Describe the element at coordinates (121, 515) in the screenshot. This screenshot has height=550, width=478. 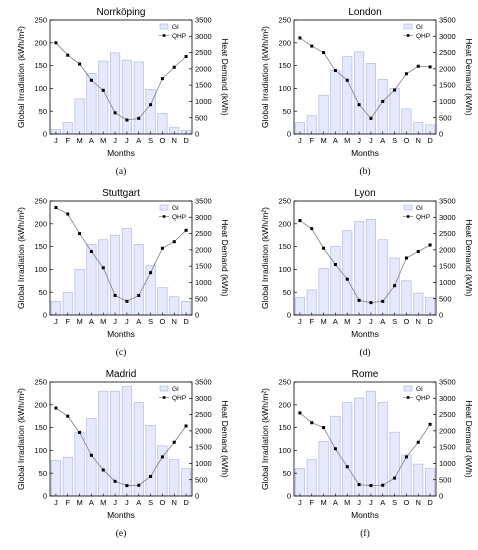
I see `x-axis-label: Months` at that location.